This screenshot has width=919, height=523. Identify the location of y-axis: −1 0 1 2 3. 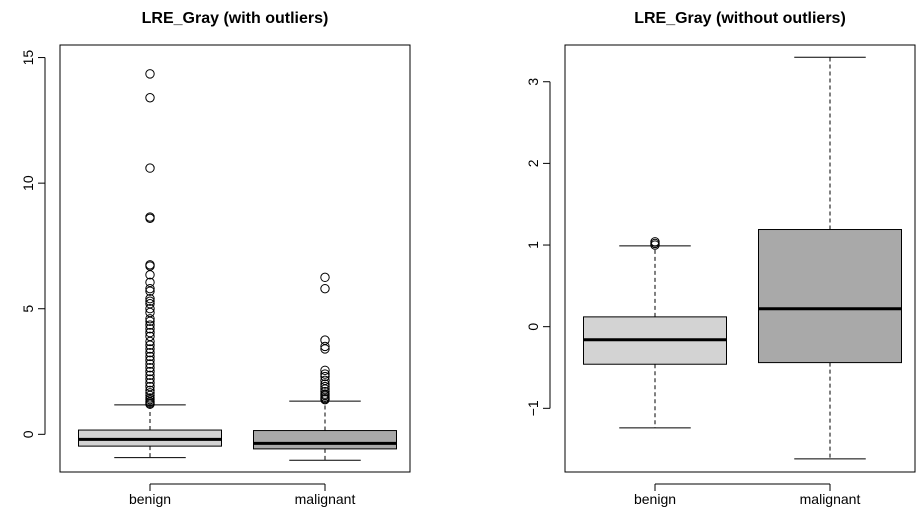
(538, 247).